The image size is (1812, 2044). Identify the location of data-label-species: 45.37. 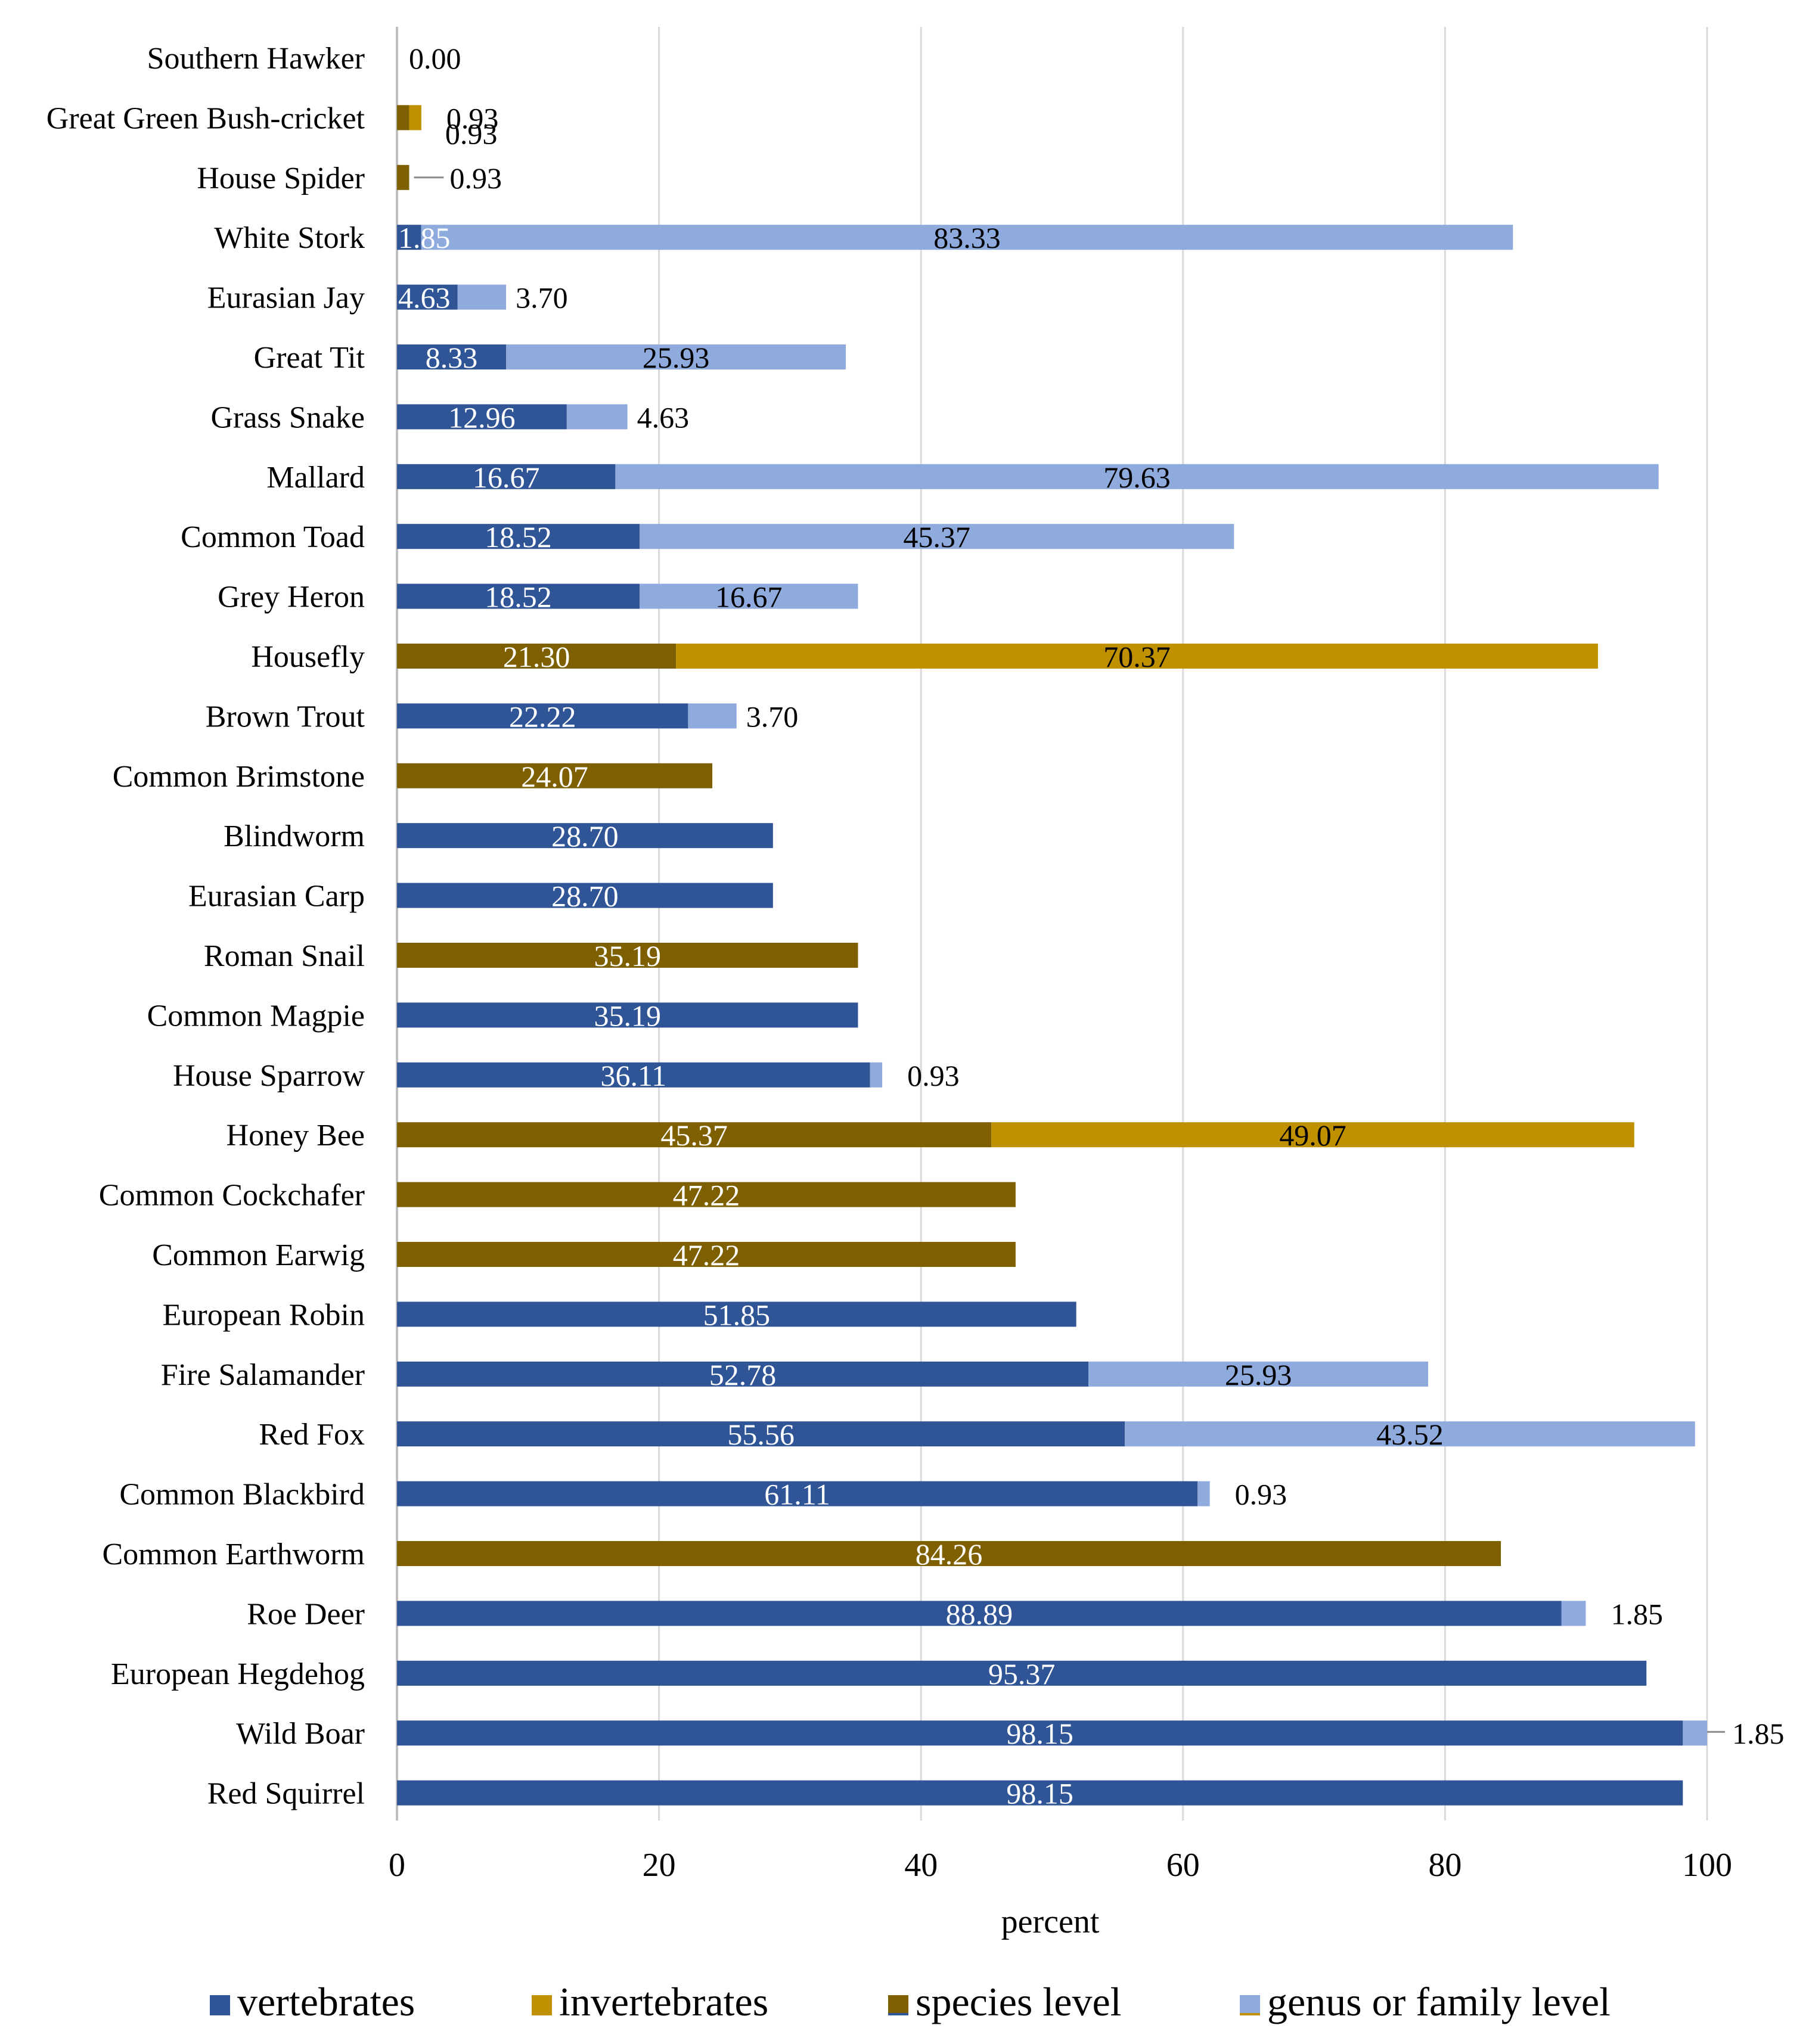
(694, 1136).